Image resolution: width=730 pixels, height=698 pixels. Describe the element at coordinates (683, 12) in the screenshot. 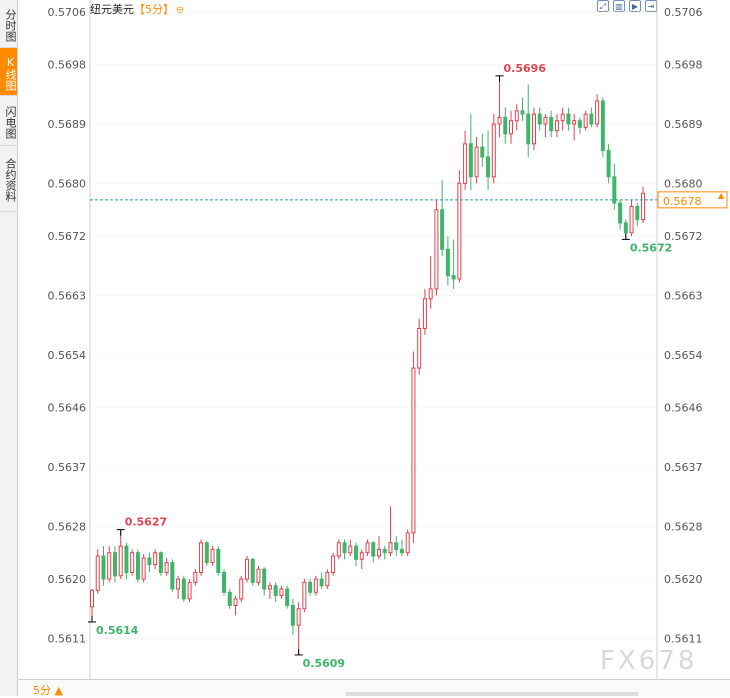

I see `y-tick-label-right: 0.5706` at that location.